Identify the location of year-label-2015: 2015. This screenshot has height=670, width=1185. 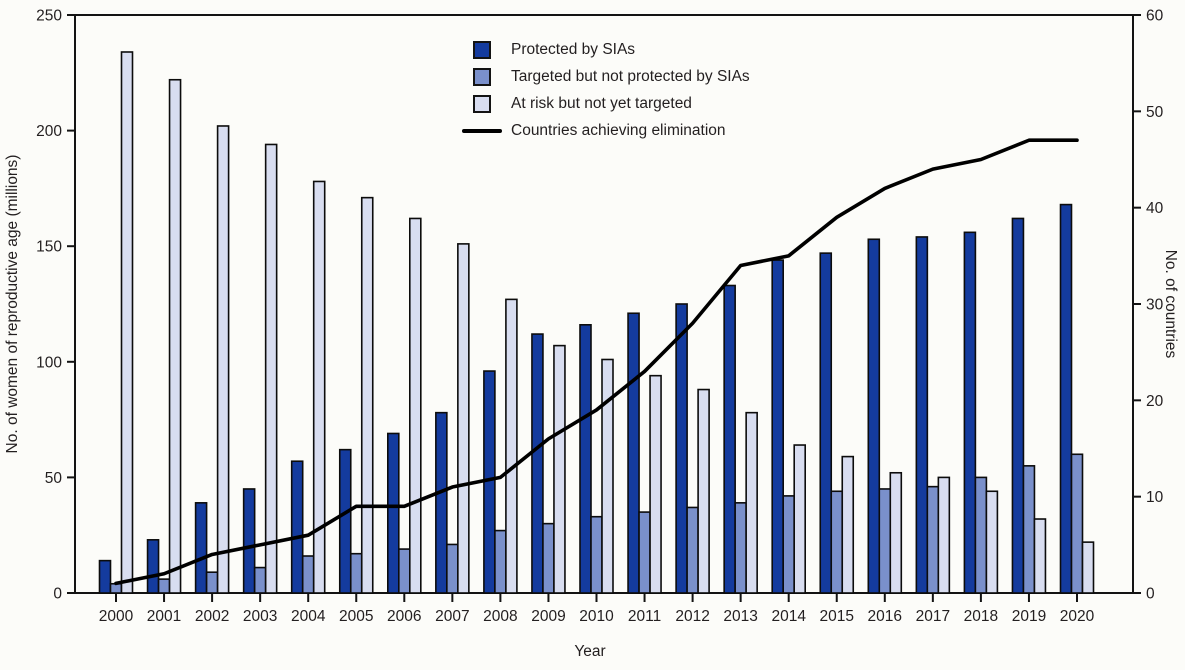
(837, 616).